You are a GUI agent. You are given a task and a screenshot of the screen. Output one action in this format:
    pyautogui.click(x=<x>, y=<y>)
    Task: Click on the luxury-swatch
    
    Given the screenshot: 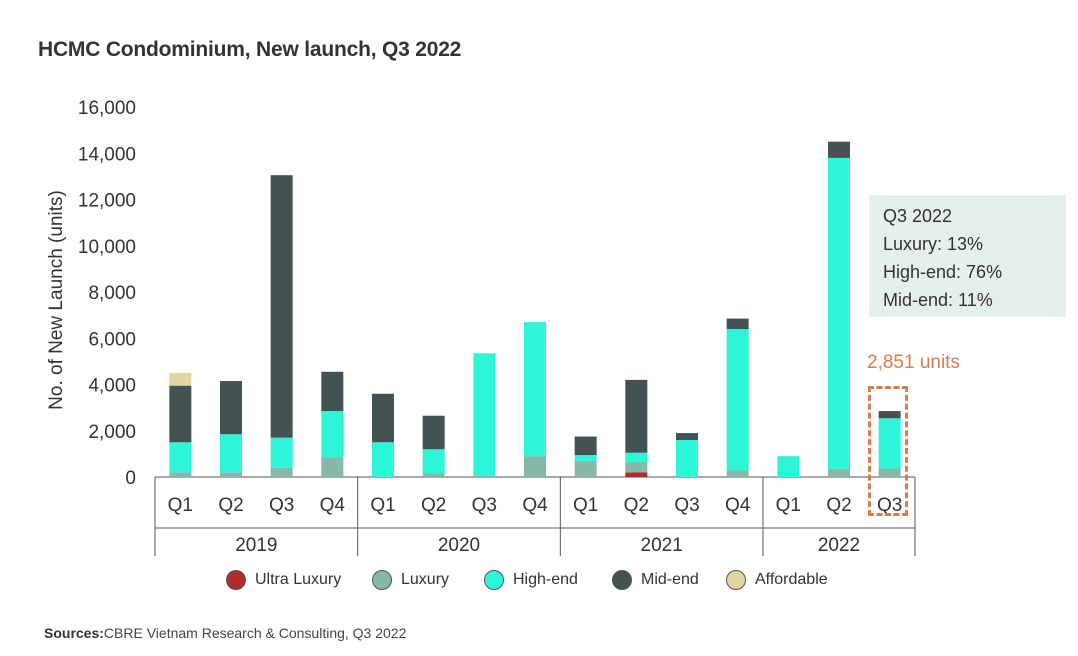 What is the action you would take?
    pyautogui.click(x=382, y=580)
    